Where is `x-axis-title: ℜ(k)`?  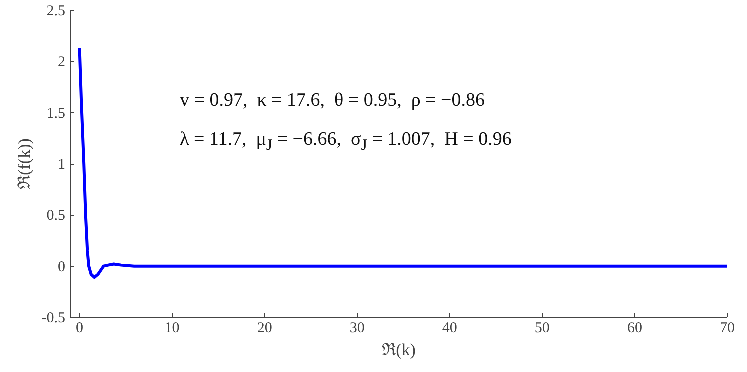
x-axis-title: ℜ(k) is located at coordinates (399, 350).